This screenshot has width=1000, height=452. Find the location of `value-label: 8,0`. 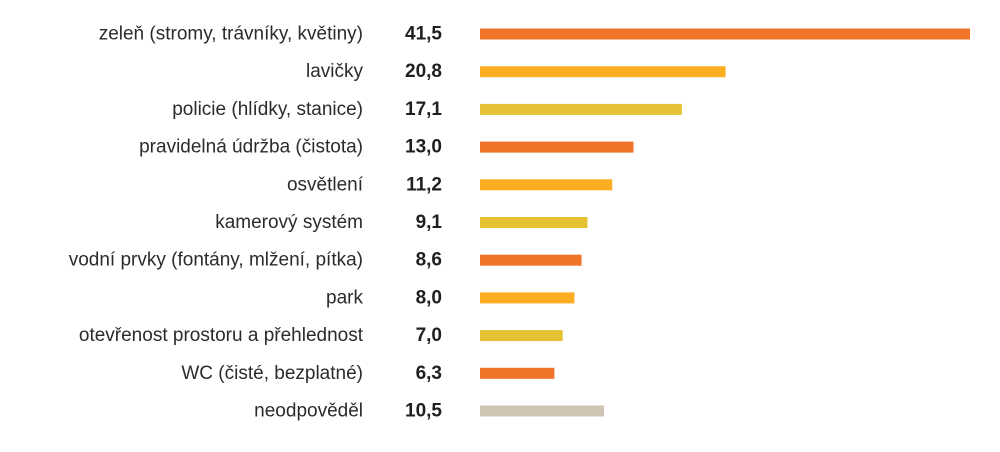

value-label: 8,0 is located at coordinates (429, 297).